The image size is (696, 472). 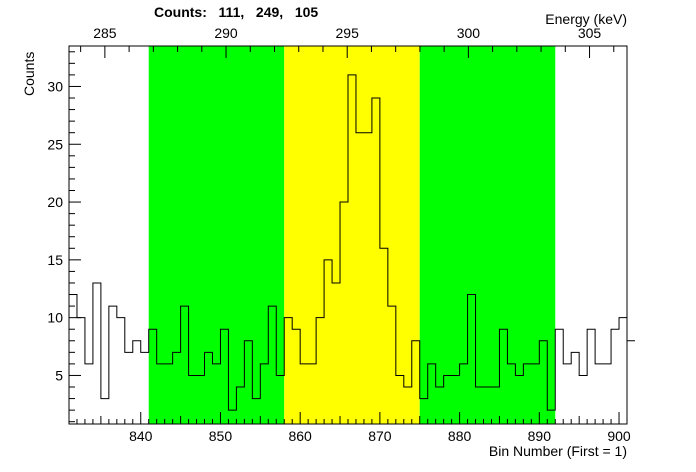 I want to click on energy-tick-label: 305, so click(x=590, y=33).